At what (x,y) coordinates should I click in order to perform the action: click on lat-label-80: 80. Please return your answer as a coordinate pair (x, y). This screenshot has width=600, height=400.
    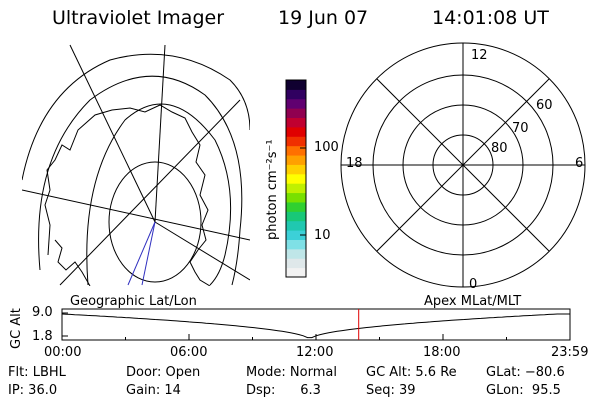
    Looking at the image, I should click on (499, 148).